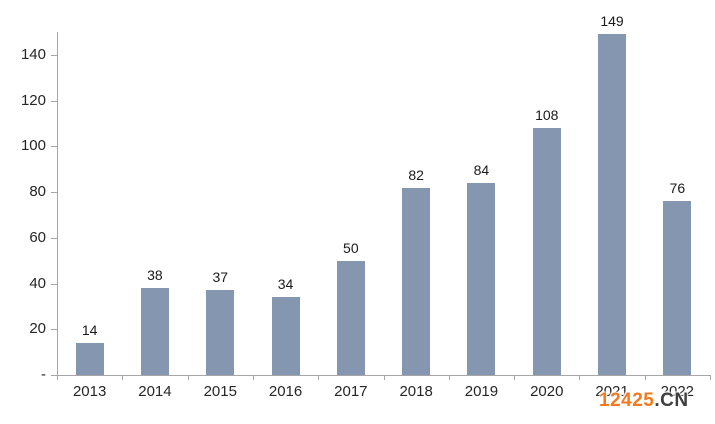  Describe the element at coordinates (89, 330) in the screenshot. I see `bar-value-label: 14` at that location.